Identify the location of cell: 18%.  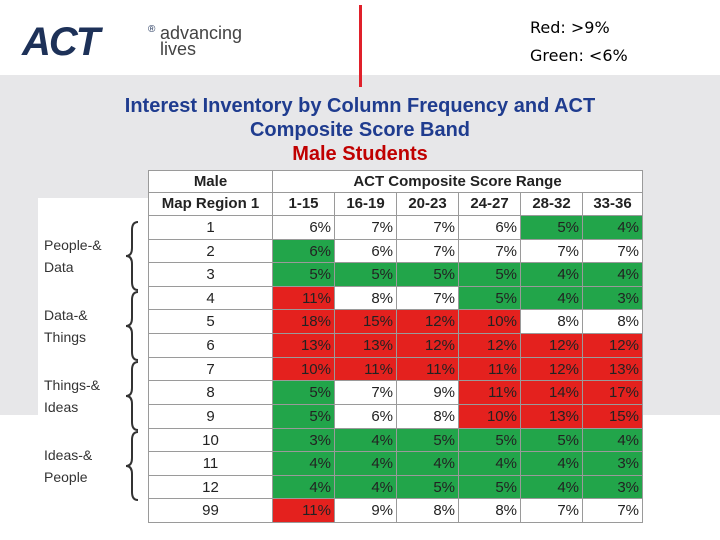
(303, 322).